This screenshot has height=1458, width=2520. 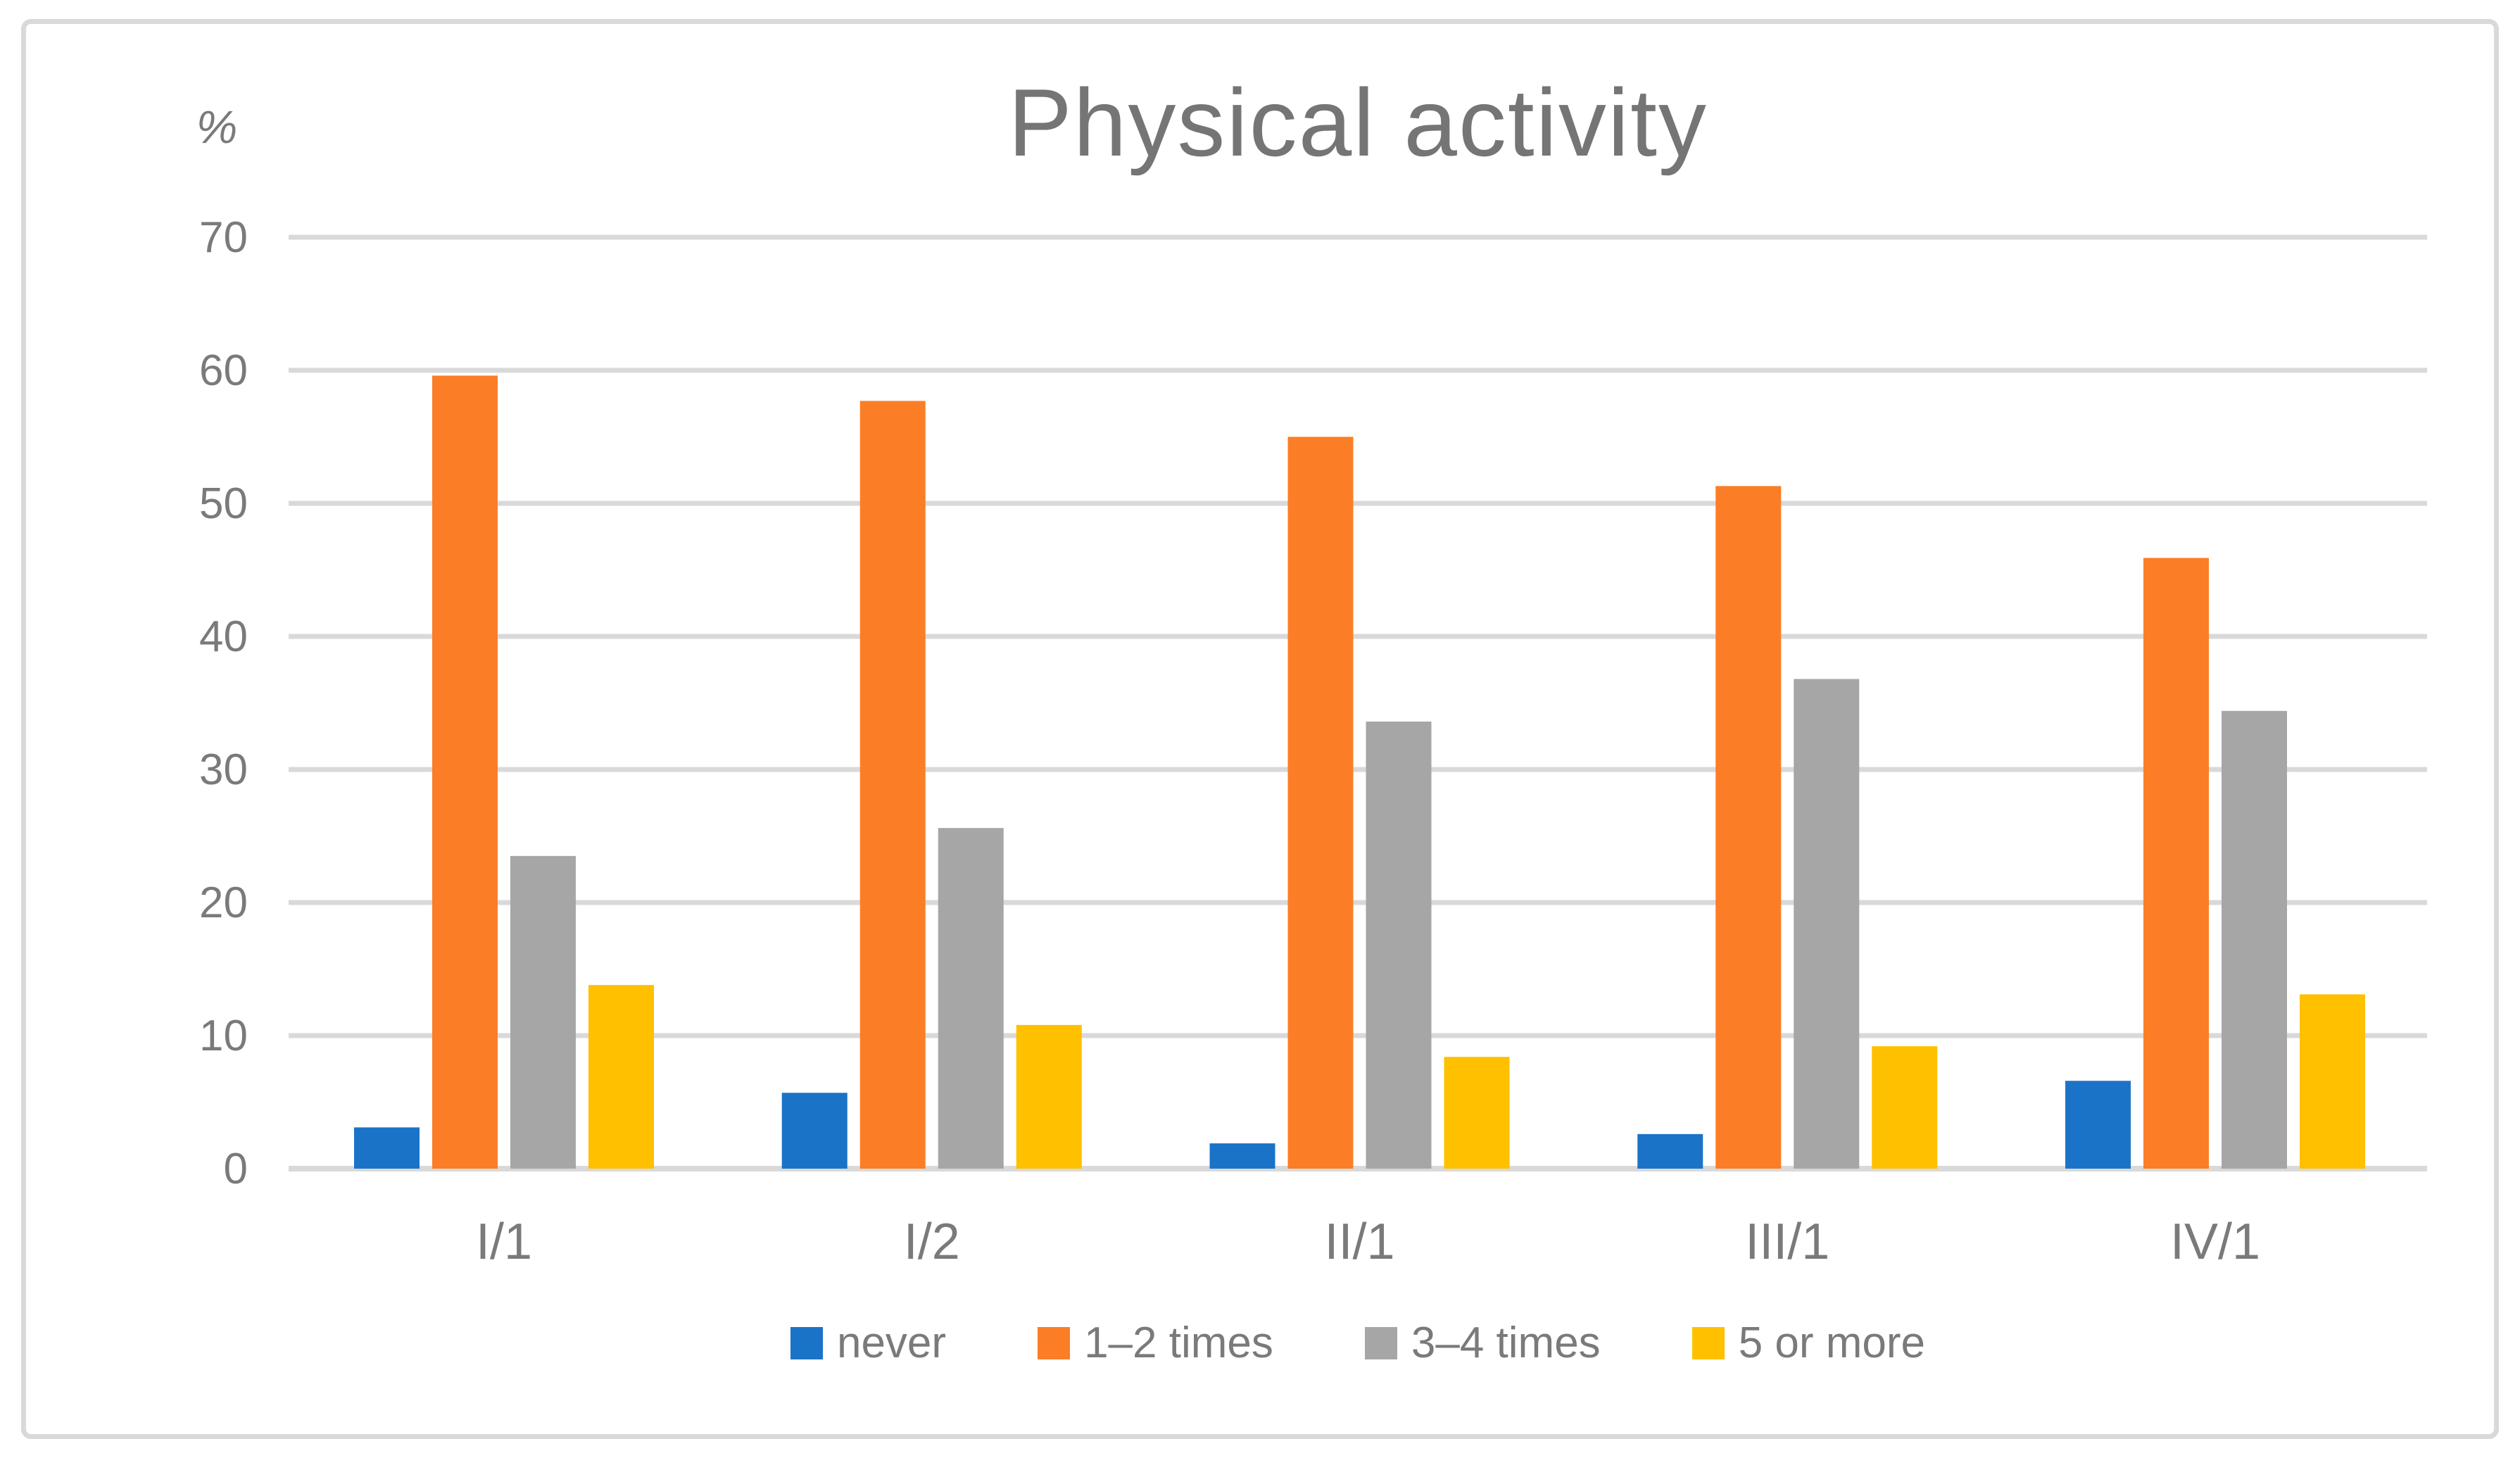 I want to click on bar-II/1-never, so click(x=1242, y=1156).